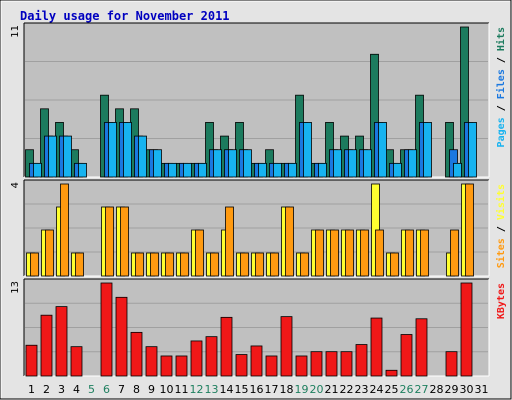 The image size is (512, 400). What do you see at coordinates (76, 389) in the screenshot?
I see `x-tick-label: 4` at bounding box center [76, 389].